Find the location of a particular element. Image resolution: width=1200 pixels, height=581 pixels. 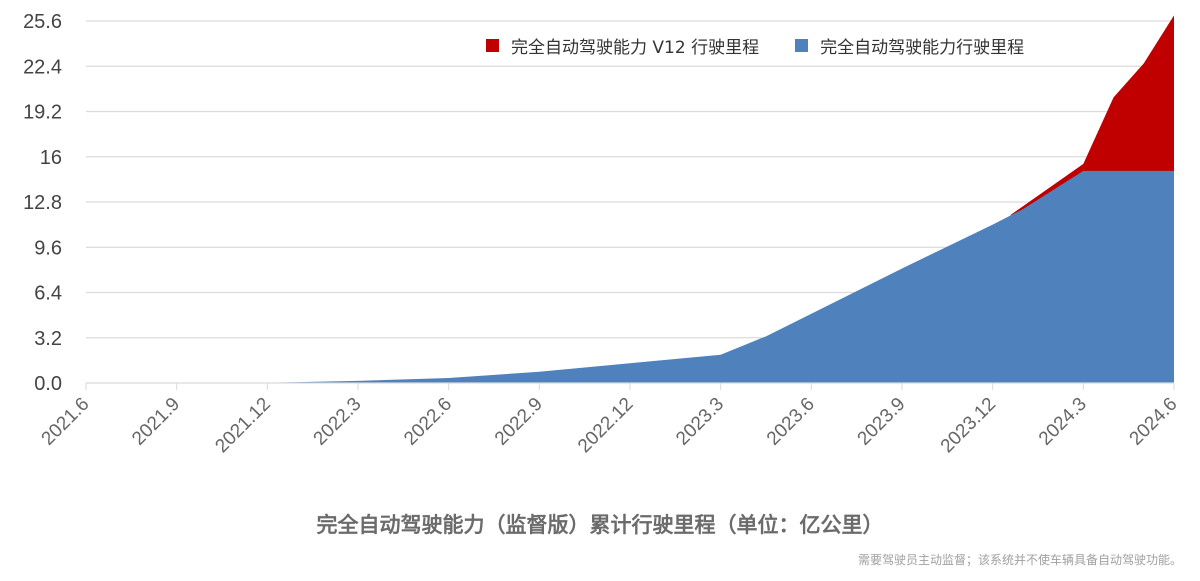

x-tick-label: 2021.12 is located at coordinates (242, 425).